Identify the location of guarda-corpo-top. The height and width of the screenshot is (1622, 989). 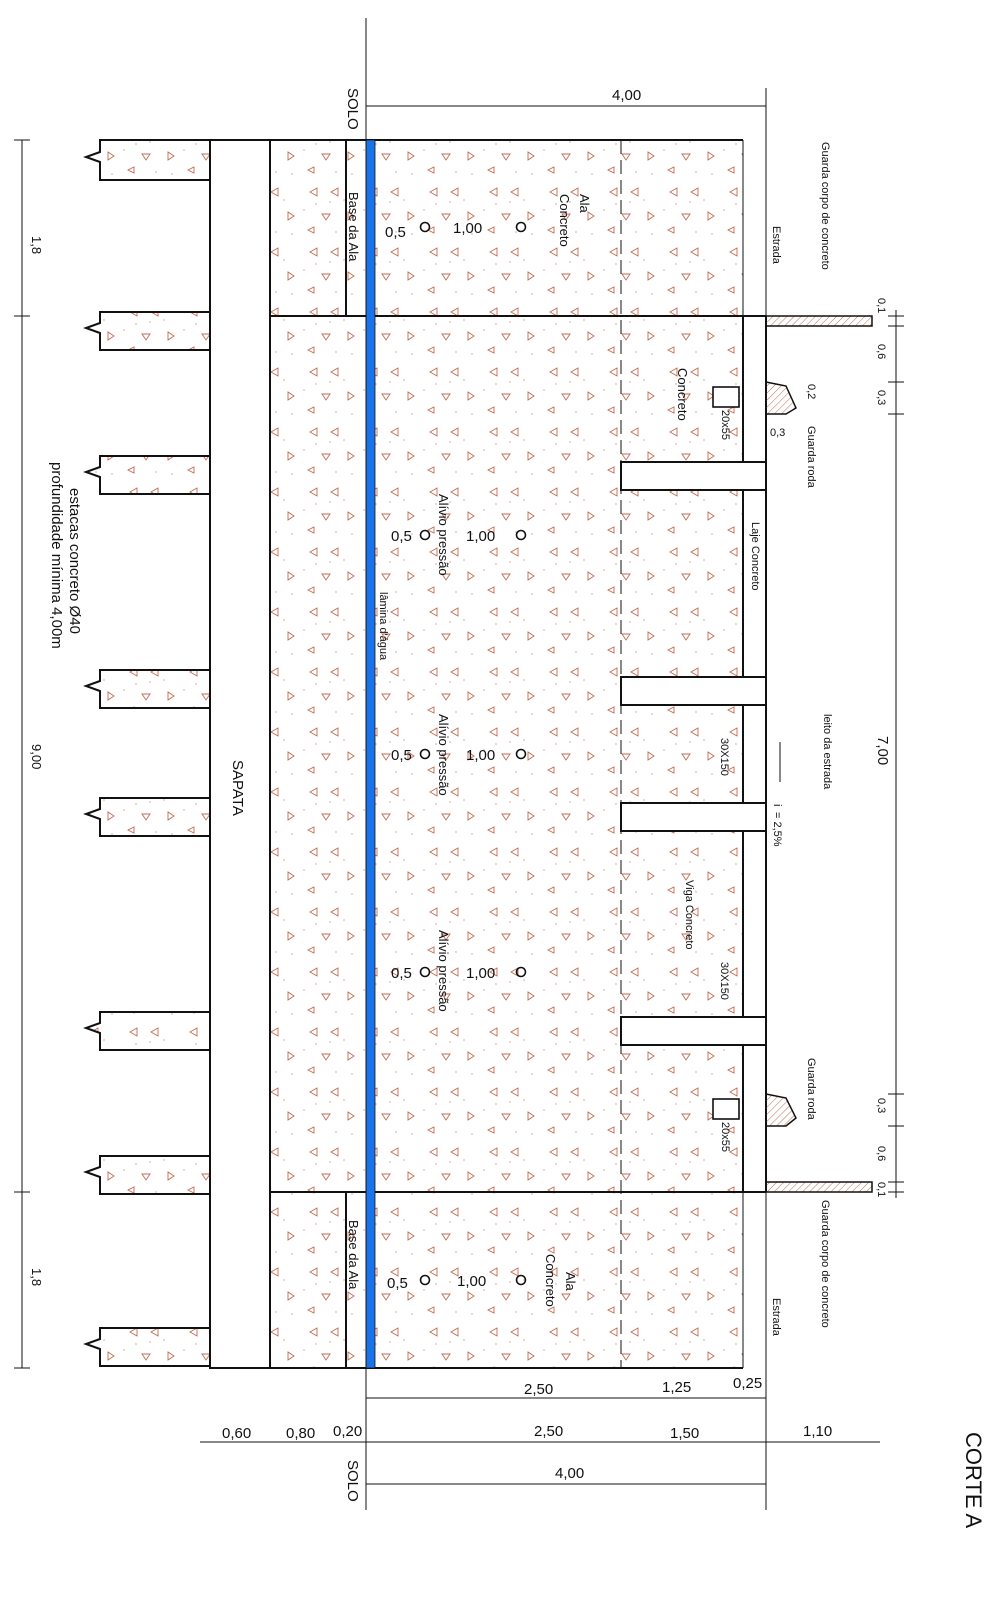
(819, 321).